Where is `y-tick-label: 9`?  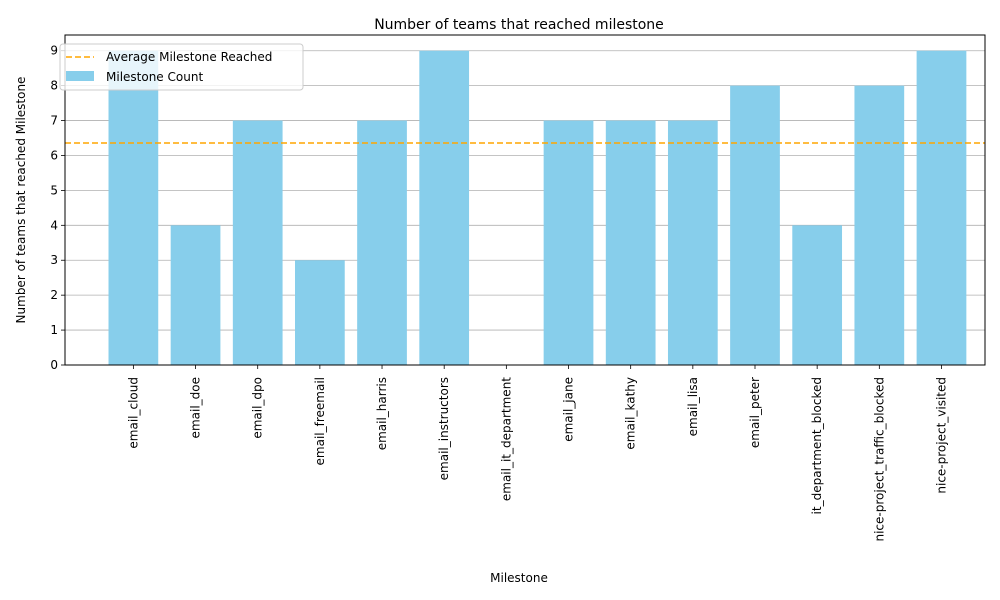 y-tick-label: 9 is located at coordinates (54, 51).